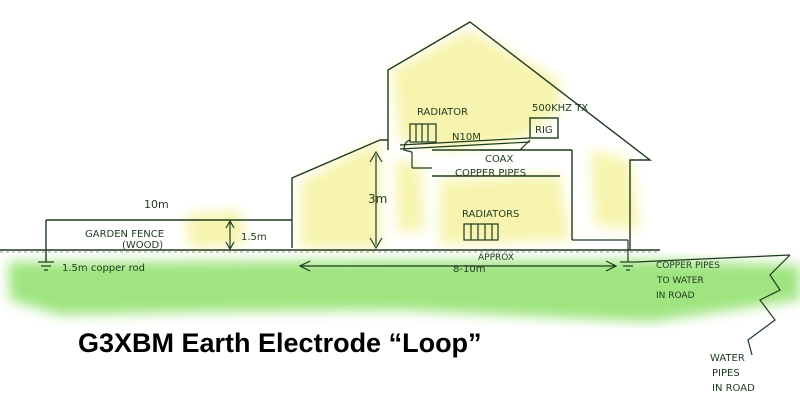  I want to click on label-distance: 8-10m, so click(469, 269).